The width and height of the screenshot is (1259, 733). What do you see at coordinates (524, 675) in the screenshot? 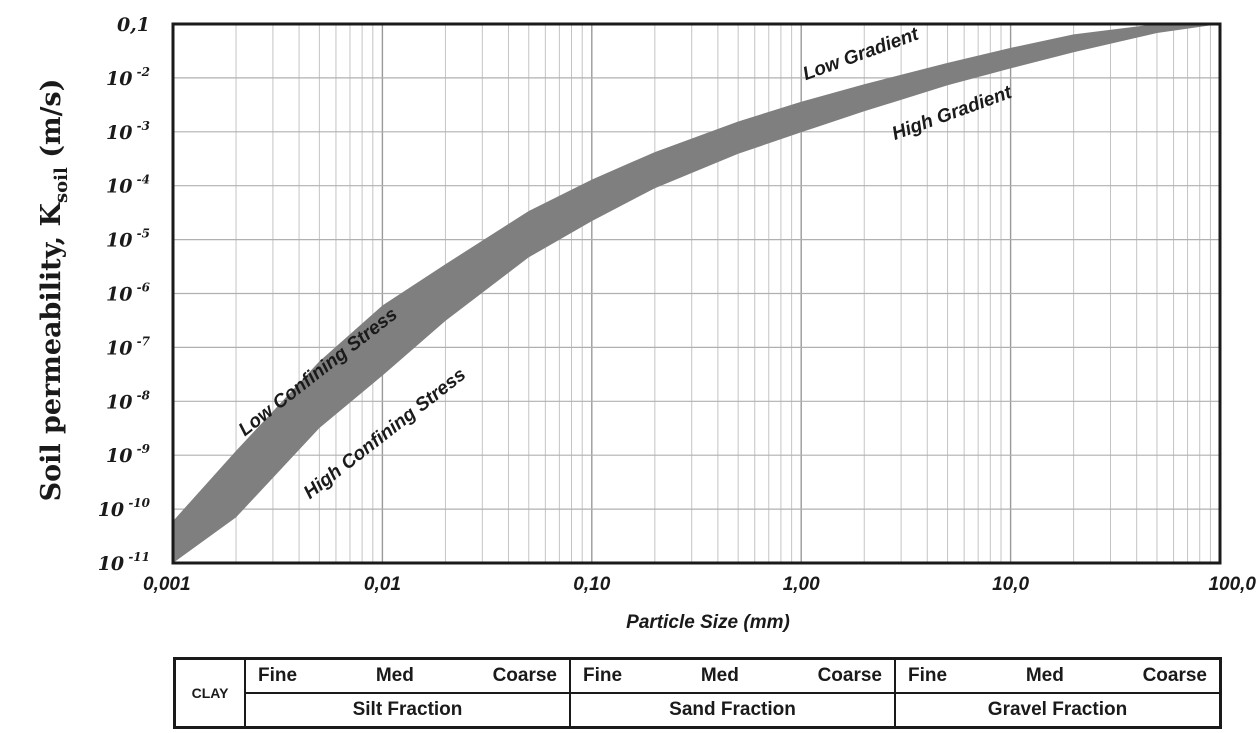
I see `silt-coarse-label: Coarse` at bounding box center [524, 675].